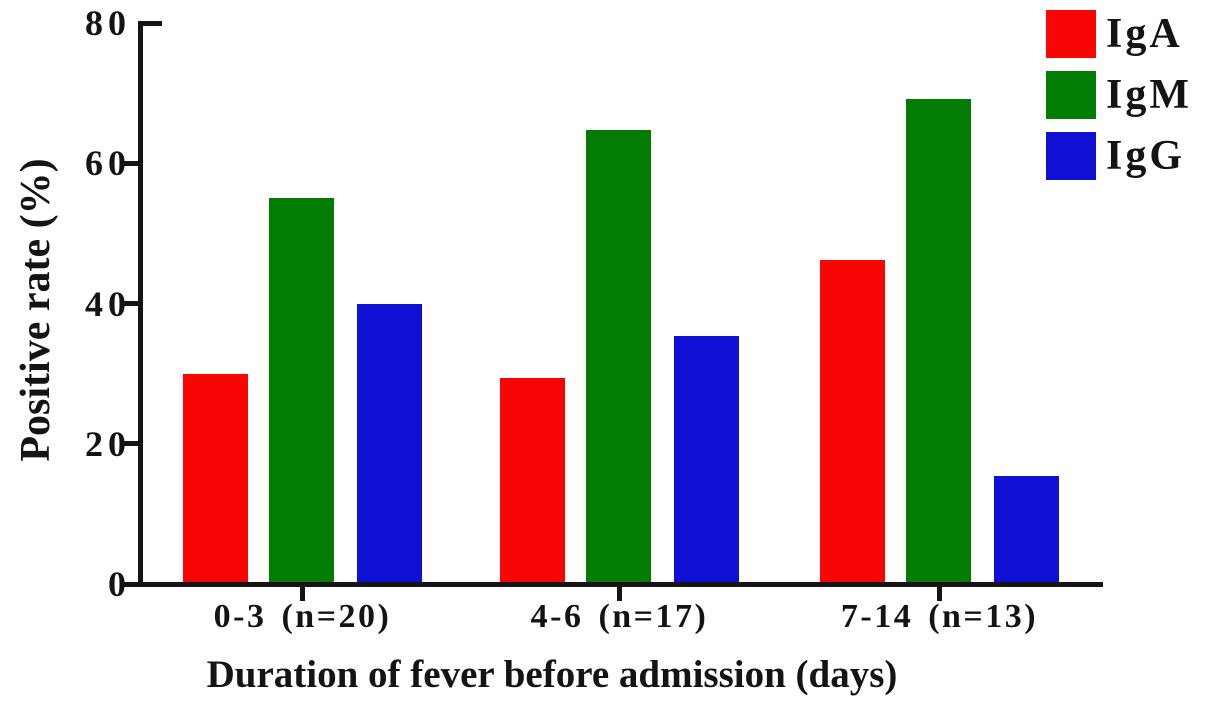 This screenshot has height=723, width=1205. Describe the element at coordinates (301, 391) in the screenshot. I see `bar-igm-group0` at that location.